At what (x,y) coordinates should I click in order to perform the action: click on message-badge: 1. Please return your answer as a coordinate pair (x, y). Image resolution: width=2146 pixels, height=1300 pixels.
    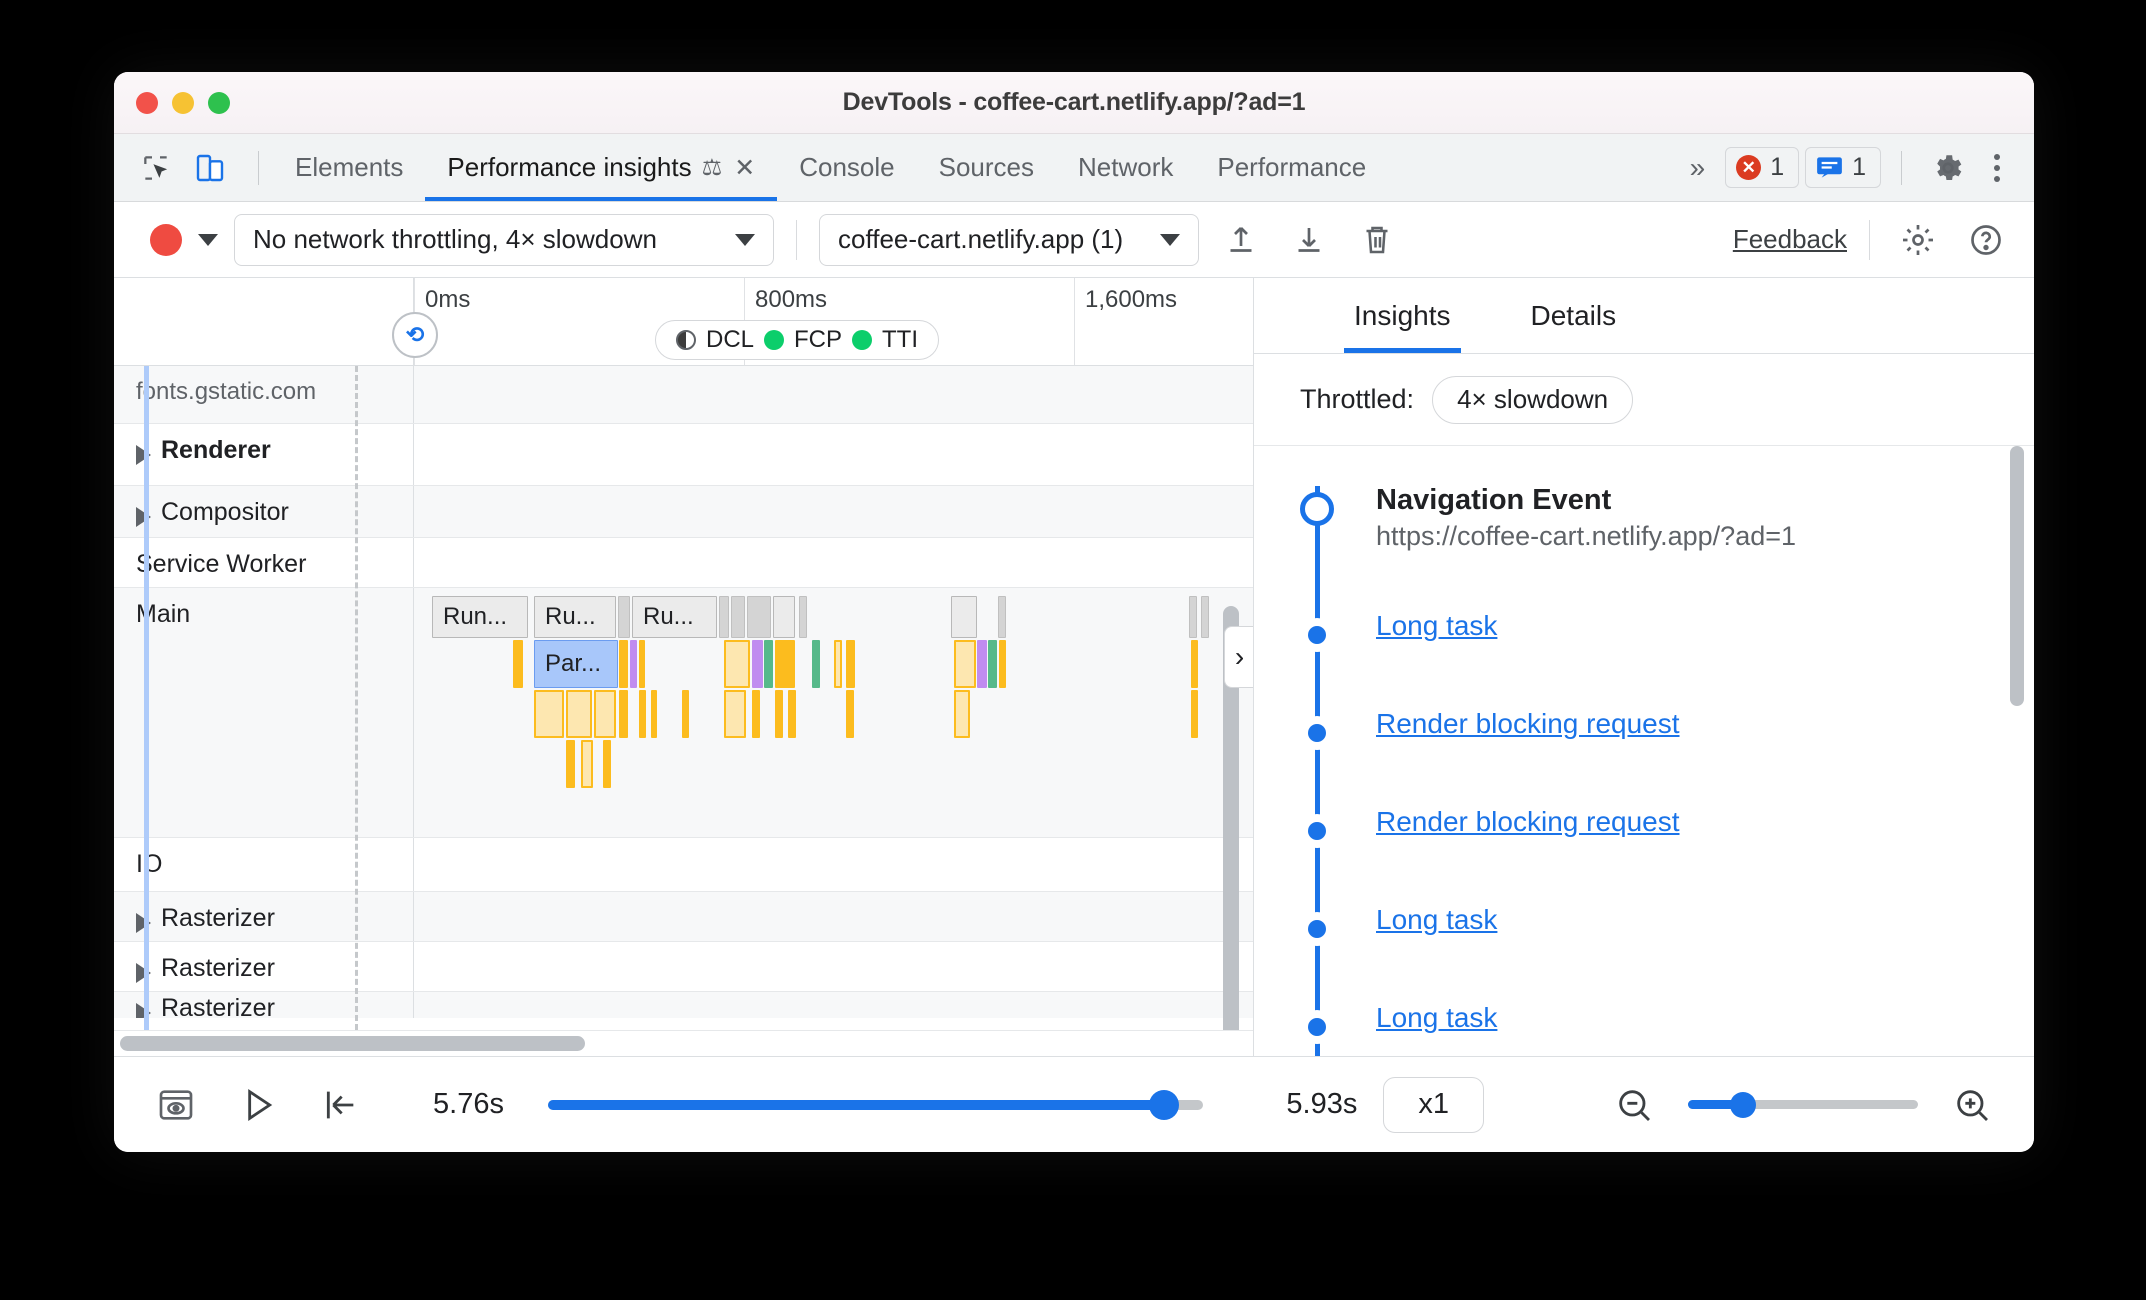
    Looking at the image, I should click on (1843, 167).